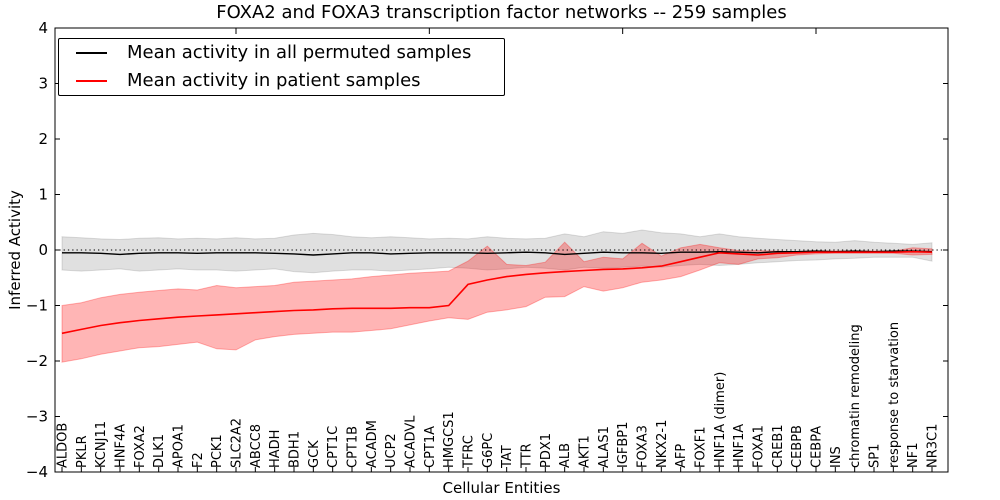 Image resolution: width=1000 pixels, height=500 pixels. Describe the element at coordinates (469, 452) in the screenshot. I see `x-tick-label: TFRC` at that location.